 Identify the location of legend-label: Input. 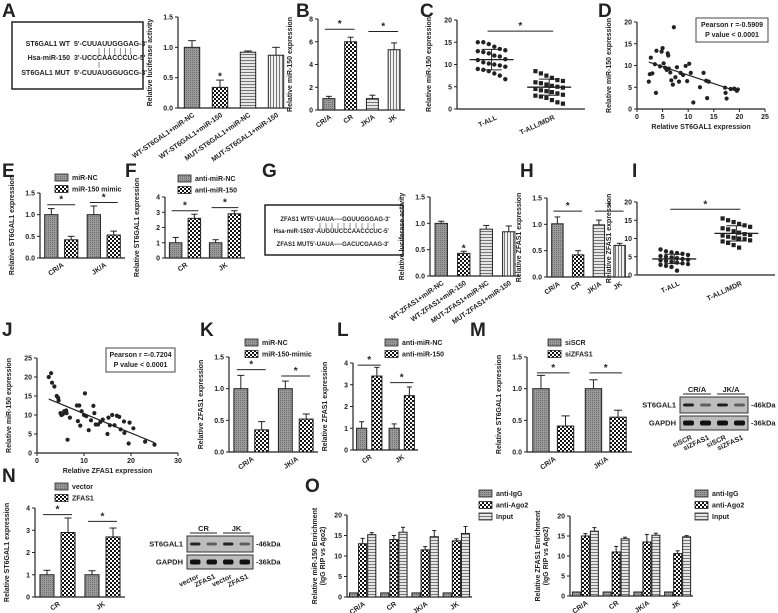
(505, 517).